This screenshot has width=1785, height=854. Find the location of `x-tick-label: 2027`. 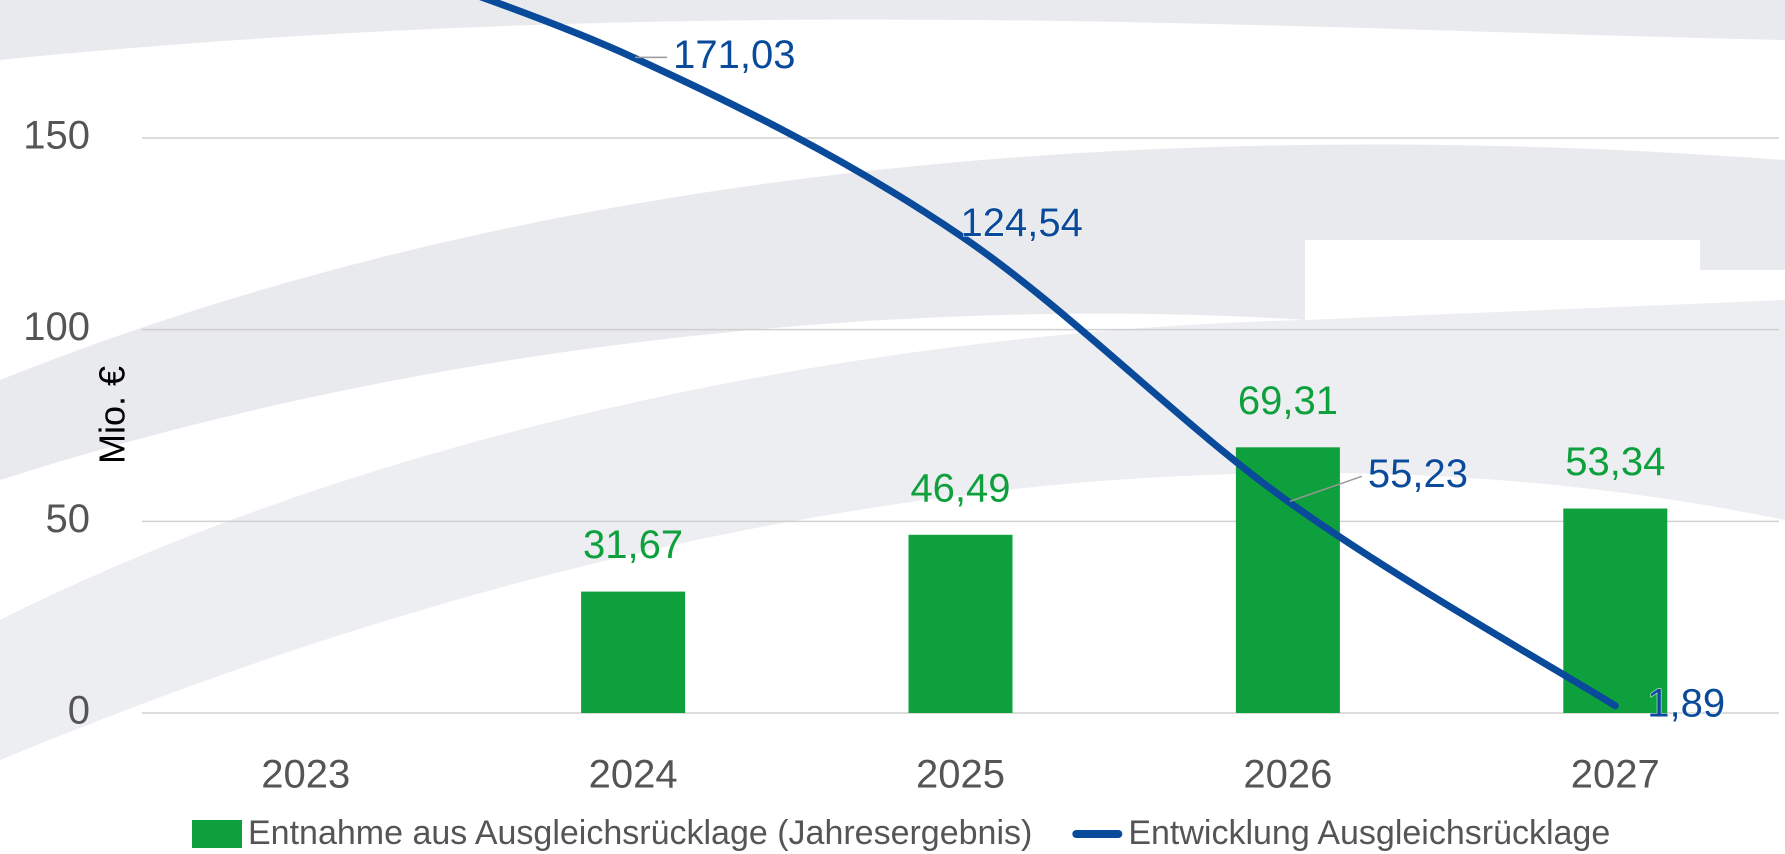

x-tick-label: 2027 is located at coordinates (1615, 775).